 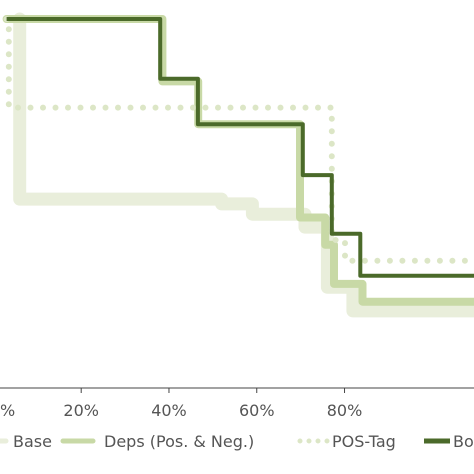 I want to click on legend-label-1: Deps (Pos. & Neg.), so click(x=179, y=441).